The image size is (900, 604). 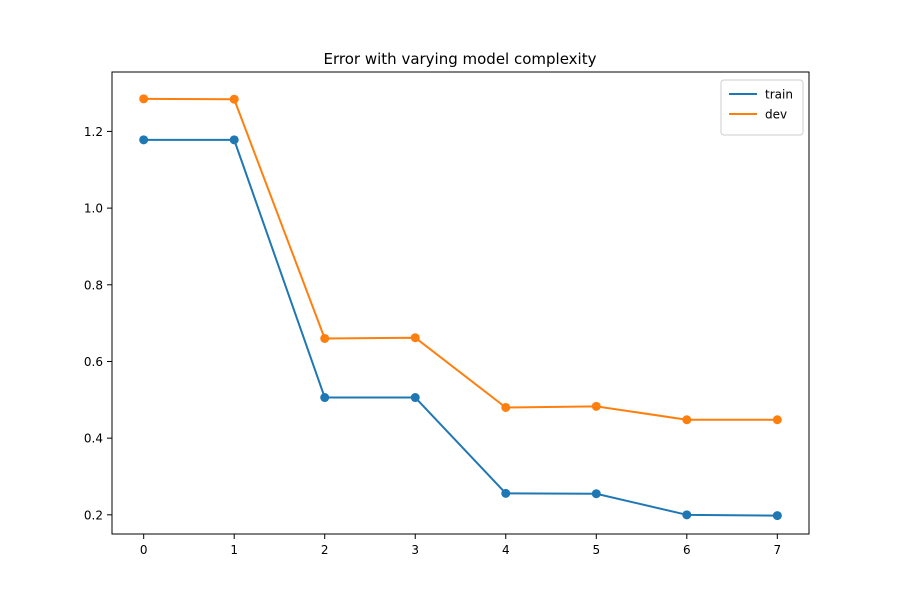 What do you see at coordinates (234, 550) in the screenshot?
I see `x-tick-label: 1` at bounding box center [234, 550].